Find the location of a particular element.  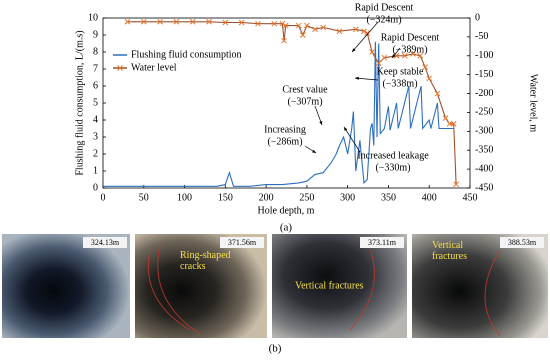

photo-depth: 388.53m is located at coordinates (522, 242).